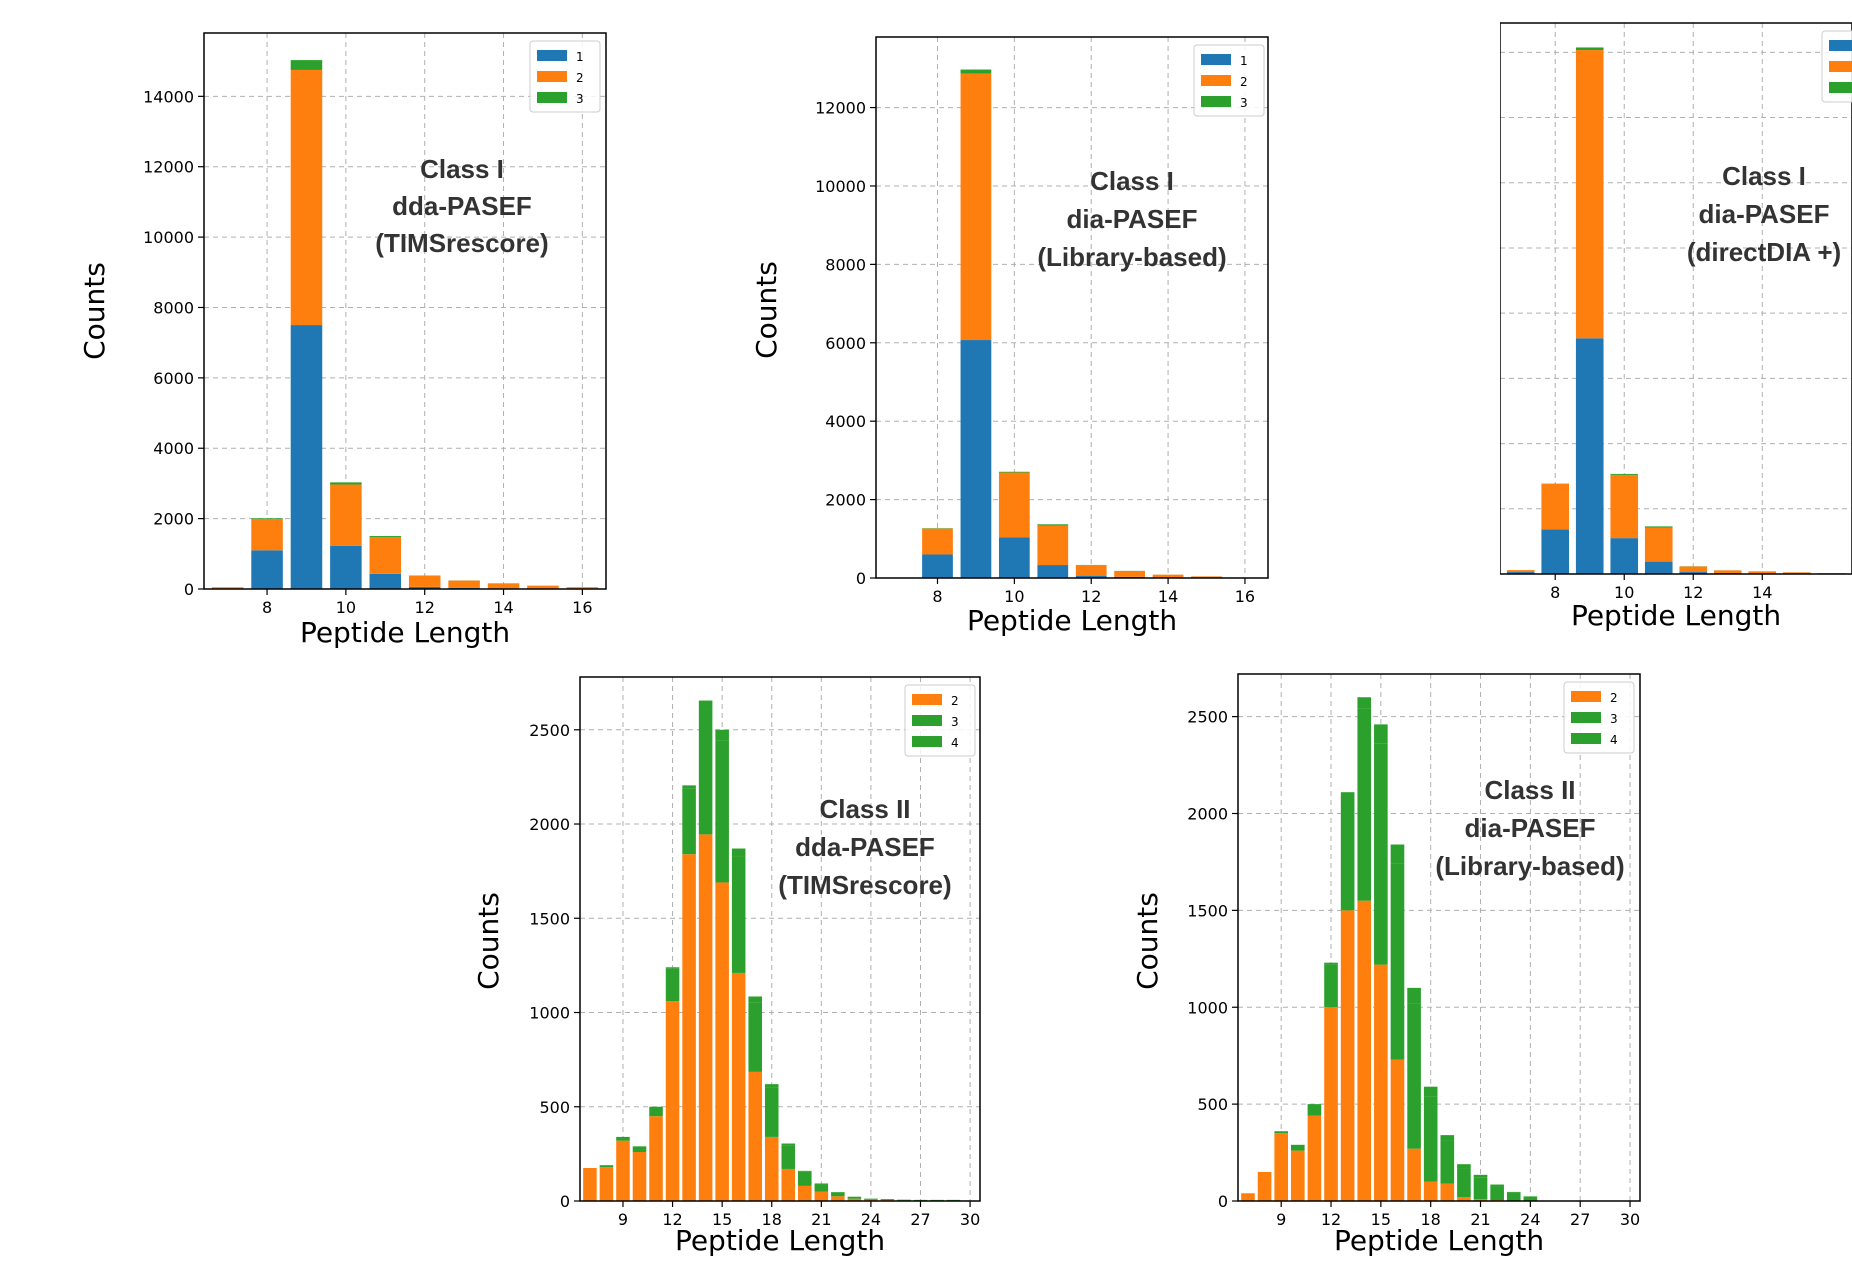 The image size is (1852, 1263). Describe the element at coordinates (1762, 592) in the screenshot. I see `x-tick-label: 14` at that location.